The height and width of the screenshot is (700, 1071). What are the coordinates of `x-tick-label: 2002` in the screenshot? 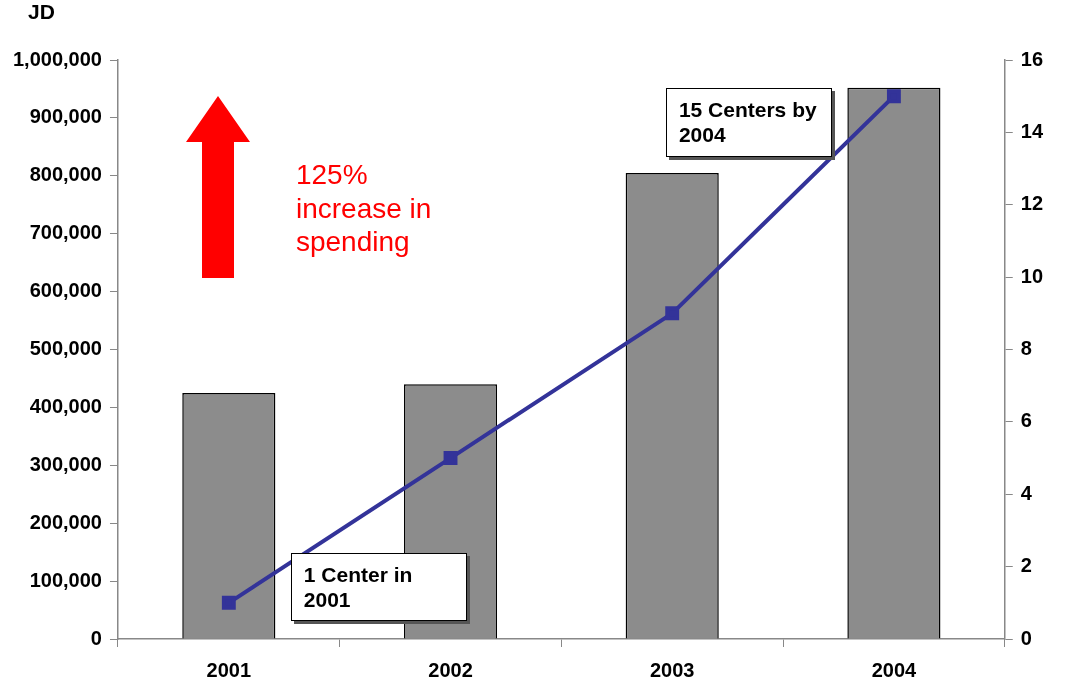 It's located at (450, 669).